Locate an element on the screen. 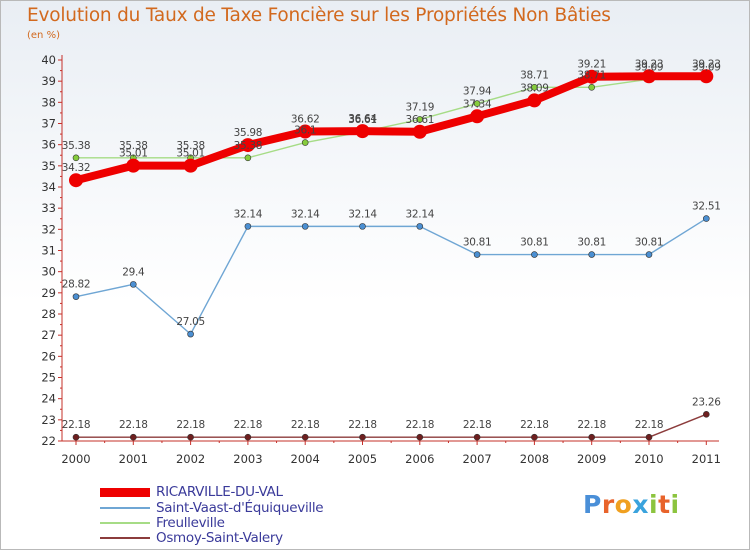  y-tick-label: 27 is located at coordinates (48, 335).